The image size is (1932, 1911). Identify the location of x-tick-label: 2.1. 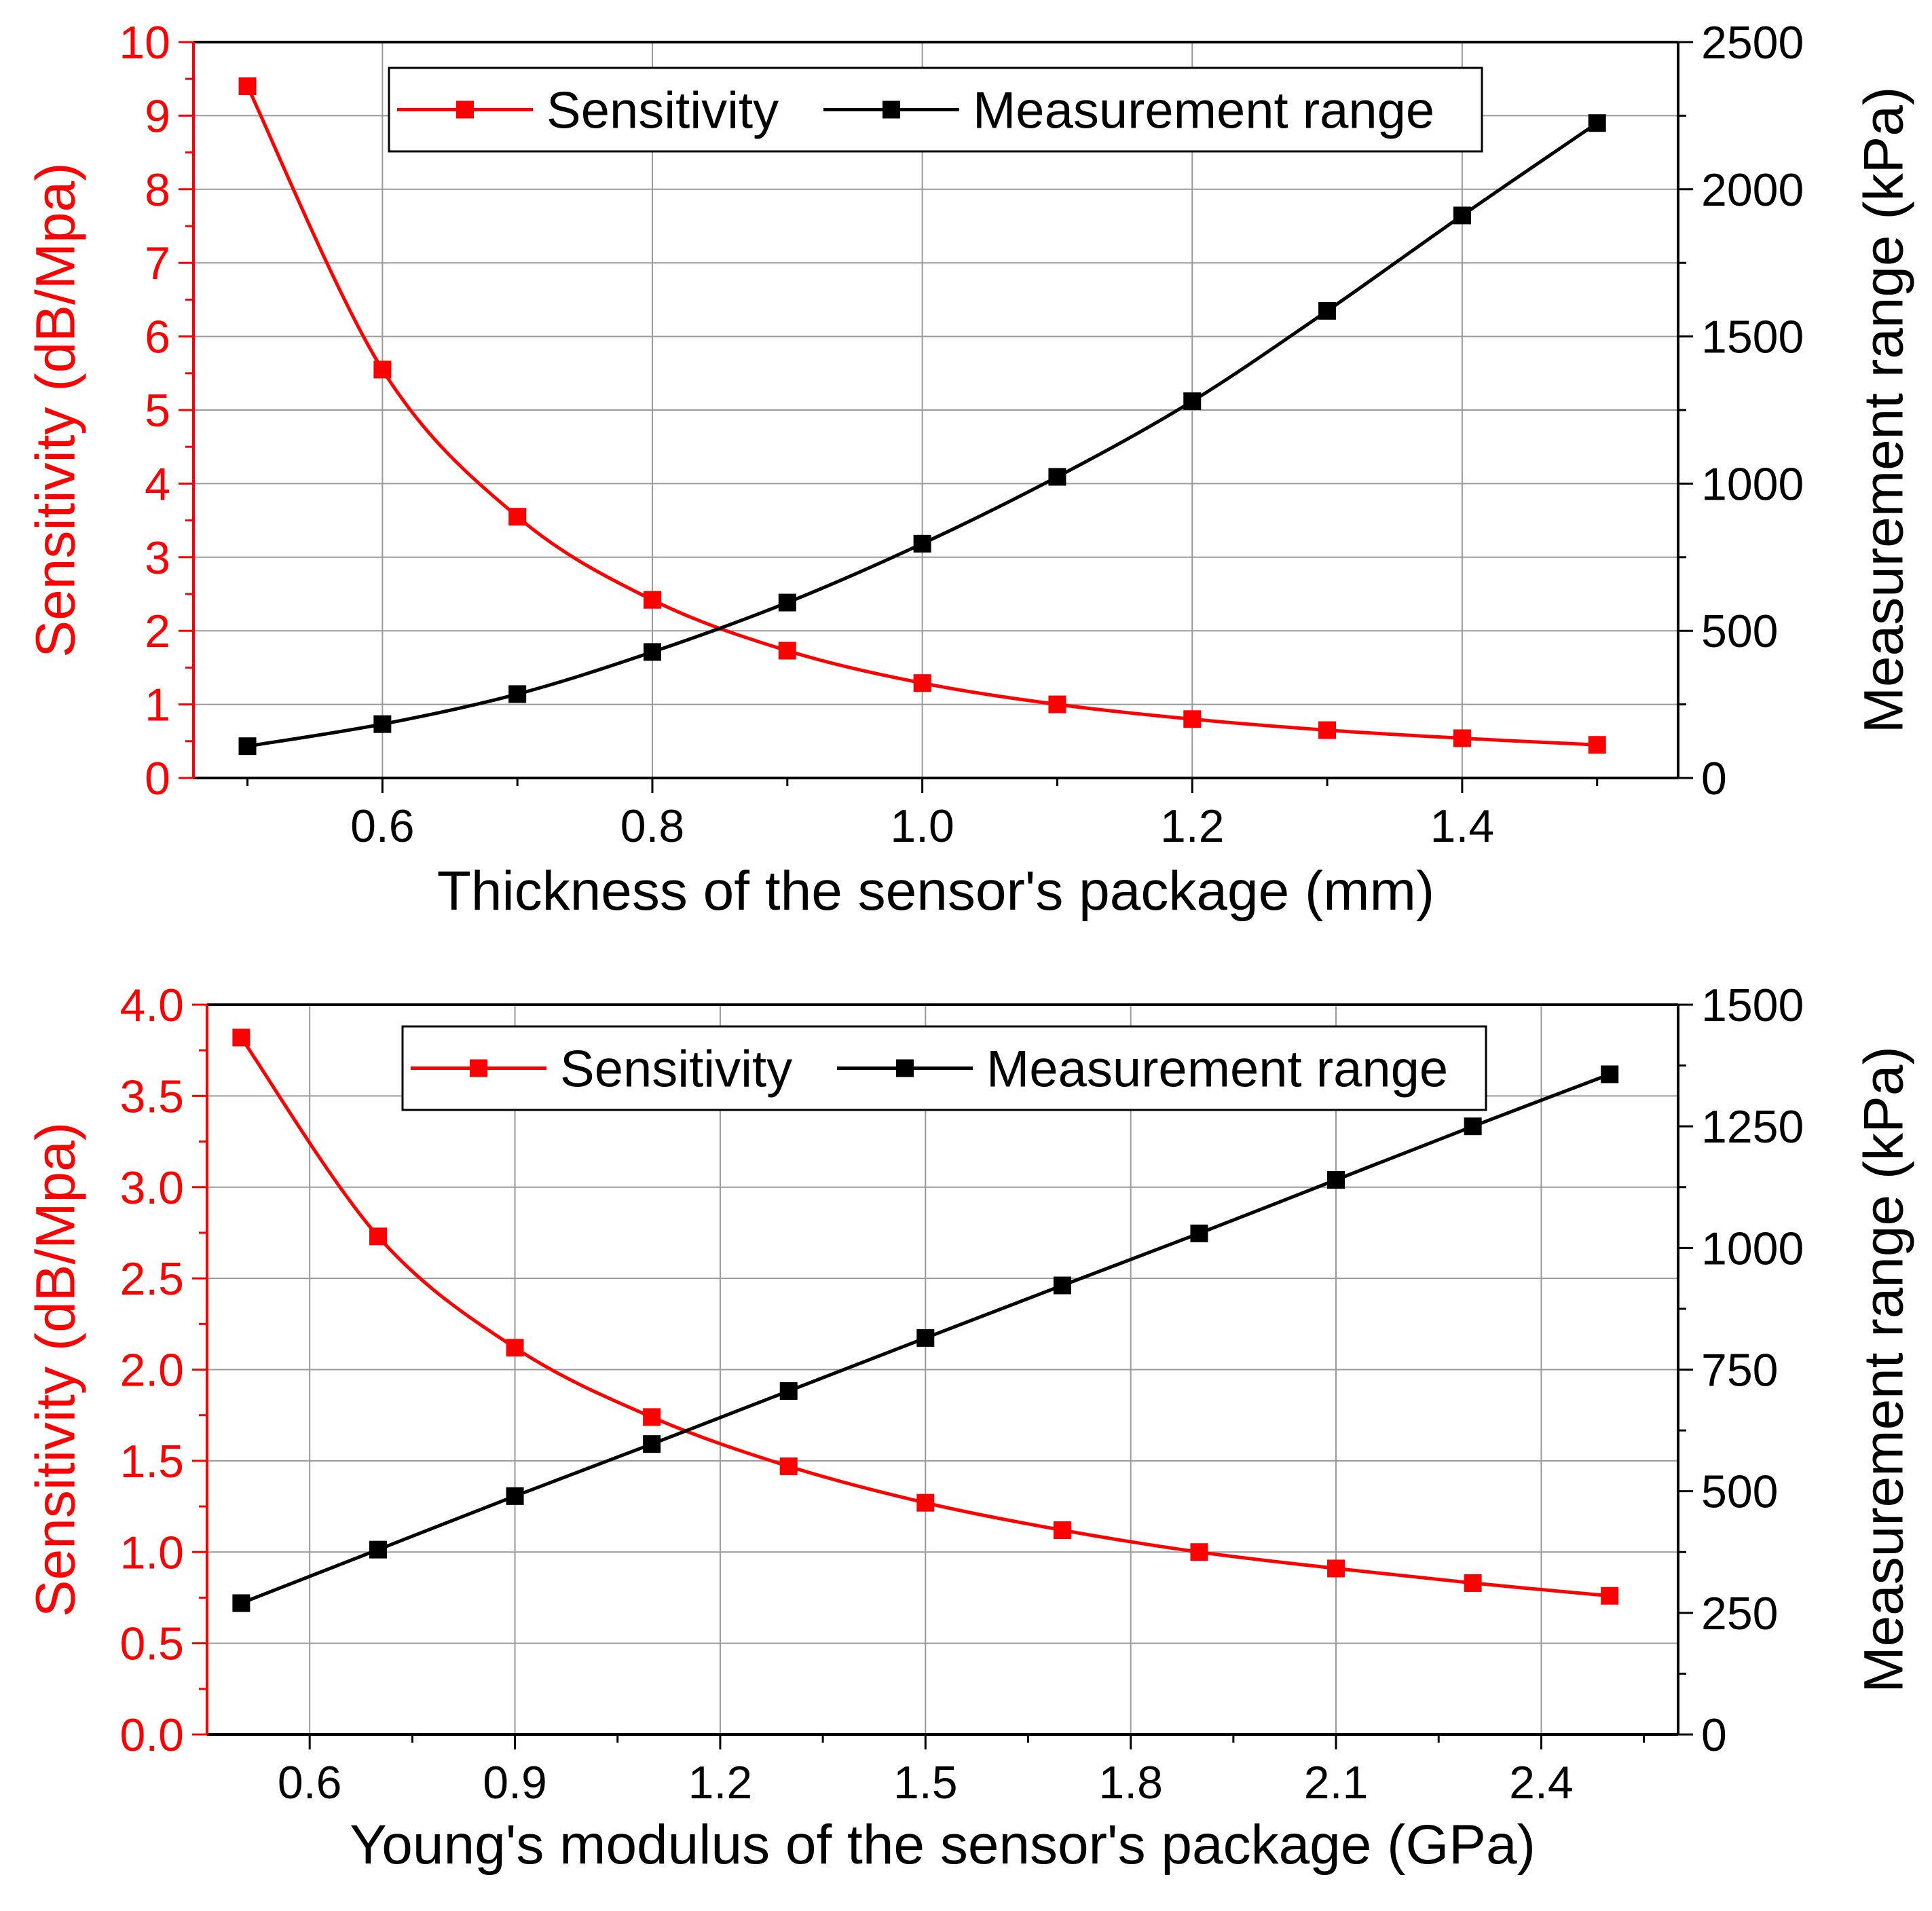
(1336, 1783).